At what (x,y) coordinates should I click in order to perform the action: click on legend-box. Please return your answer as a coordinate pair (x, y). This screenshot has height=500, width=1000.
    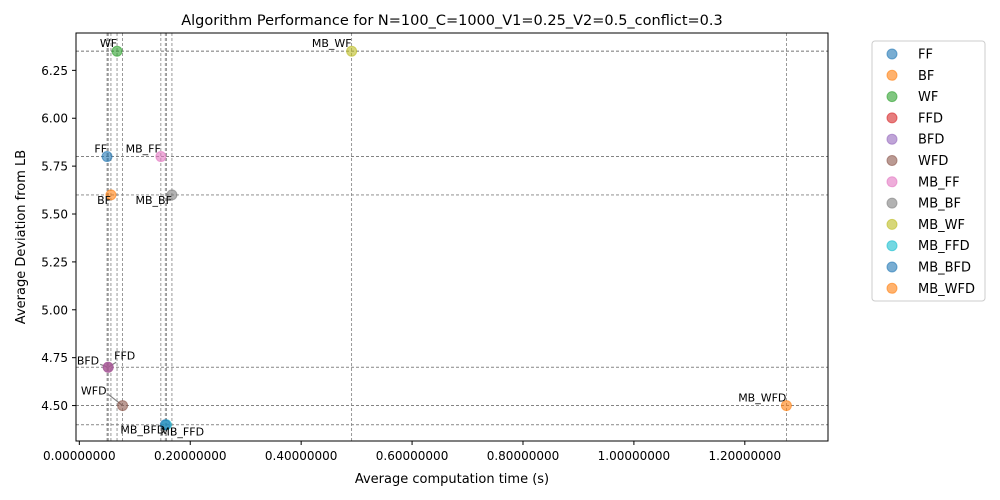
    Looking at the image, I should click on (928, 171).